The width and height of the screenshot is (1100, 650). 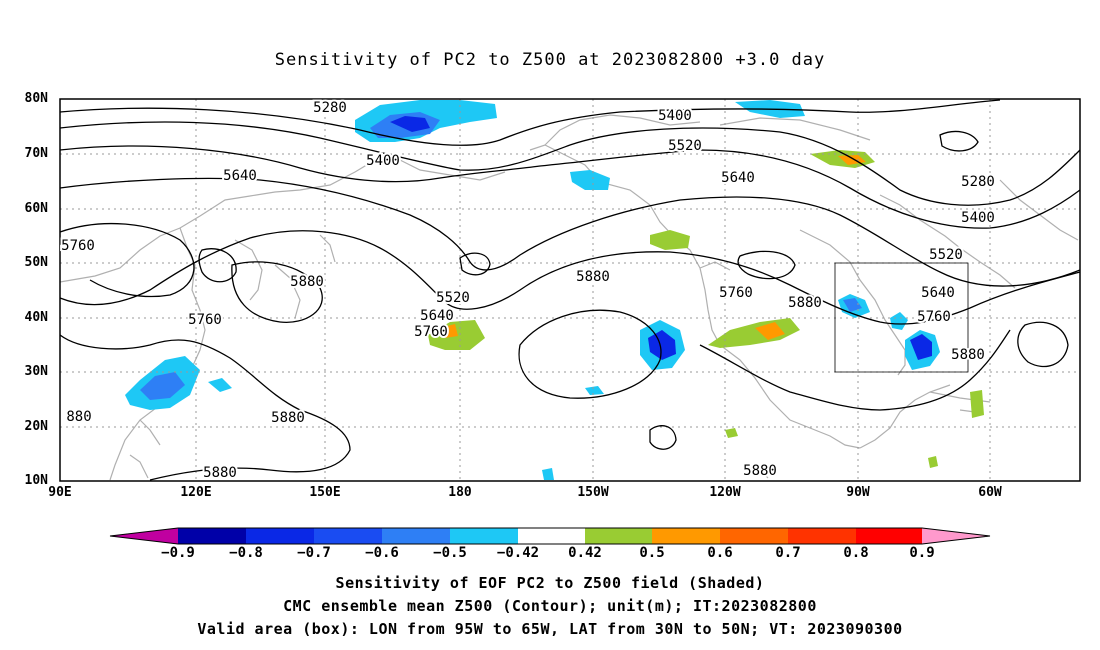 What do you see at coordinates (956, 536) in the screenshot?
I see `colorbar-high-arrow` at bounding box center [956, 536].